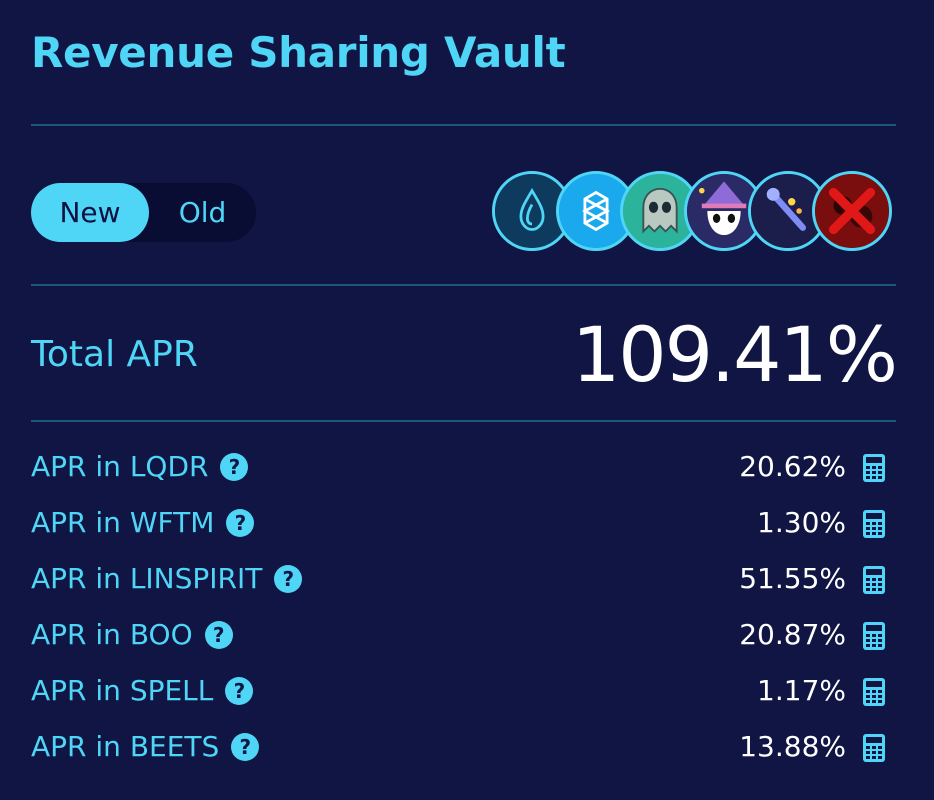 The width and height of the screenshot is (934, 800). What do you see at coordinates (660, 211) in the screenshot?
I see `ghost-icon` at bounding box center [660, 211].